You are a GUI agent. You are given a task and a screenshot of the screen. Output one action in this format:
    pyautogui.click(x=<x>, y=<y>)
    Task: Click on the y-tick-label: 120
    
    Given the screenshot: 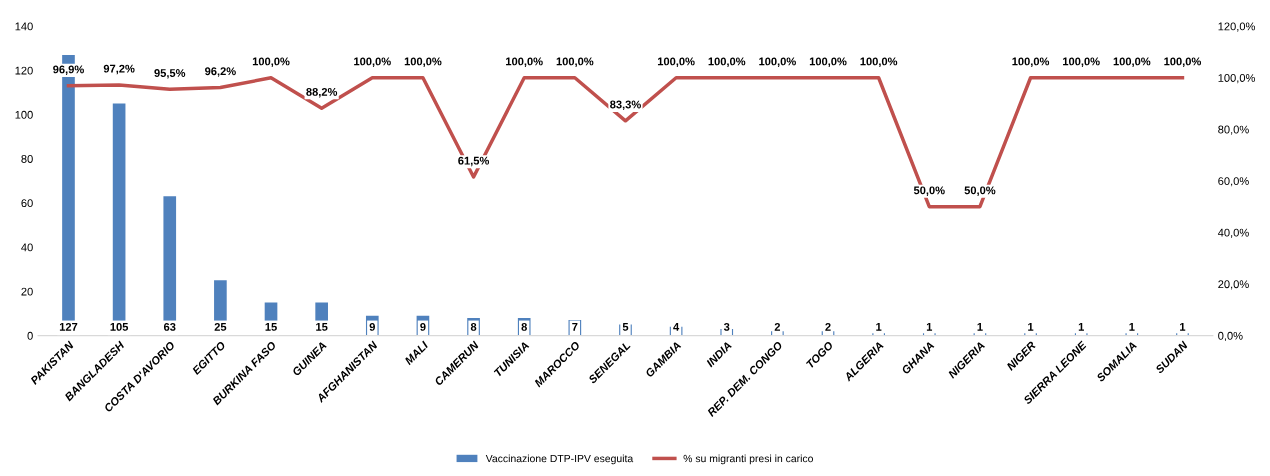 What is the action you would take?
    pyautogui.click(x=24, y=70)
    